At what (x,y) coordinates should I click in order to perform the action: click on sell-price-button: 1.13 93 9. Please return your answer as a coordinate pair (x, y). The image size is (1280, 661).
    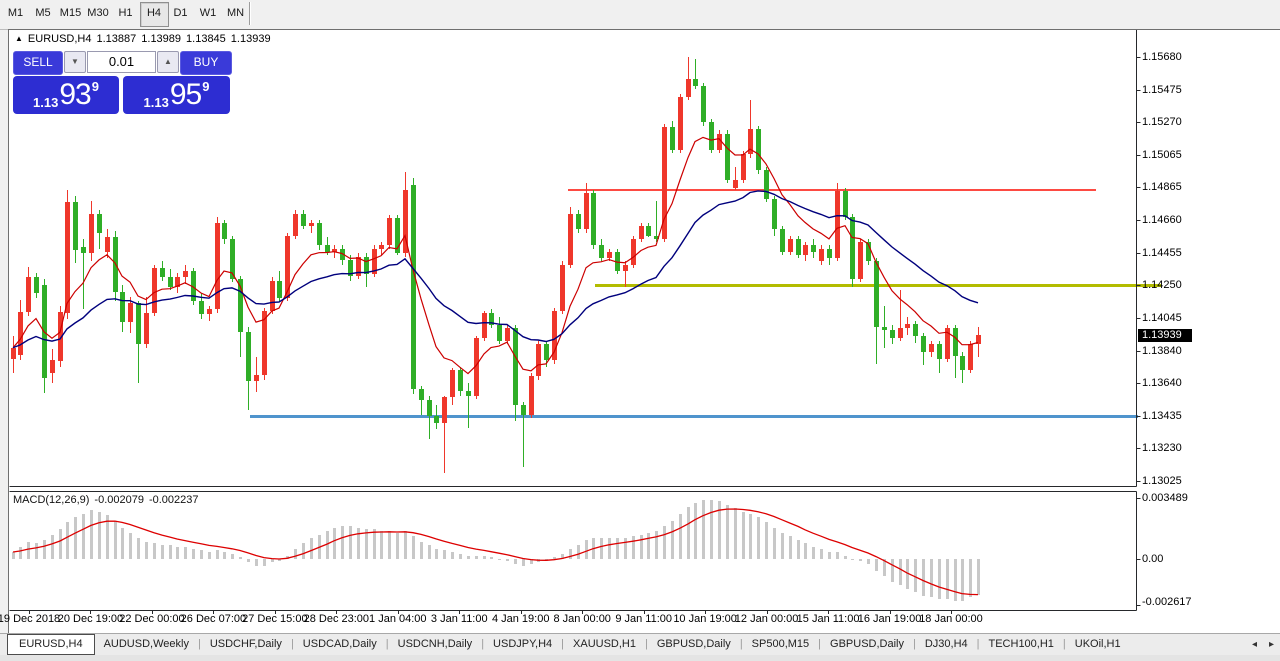
    Looking at the image, I should click on (66, 95).